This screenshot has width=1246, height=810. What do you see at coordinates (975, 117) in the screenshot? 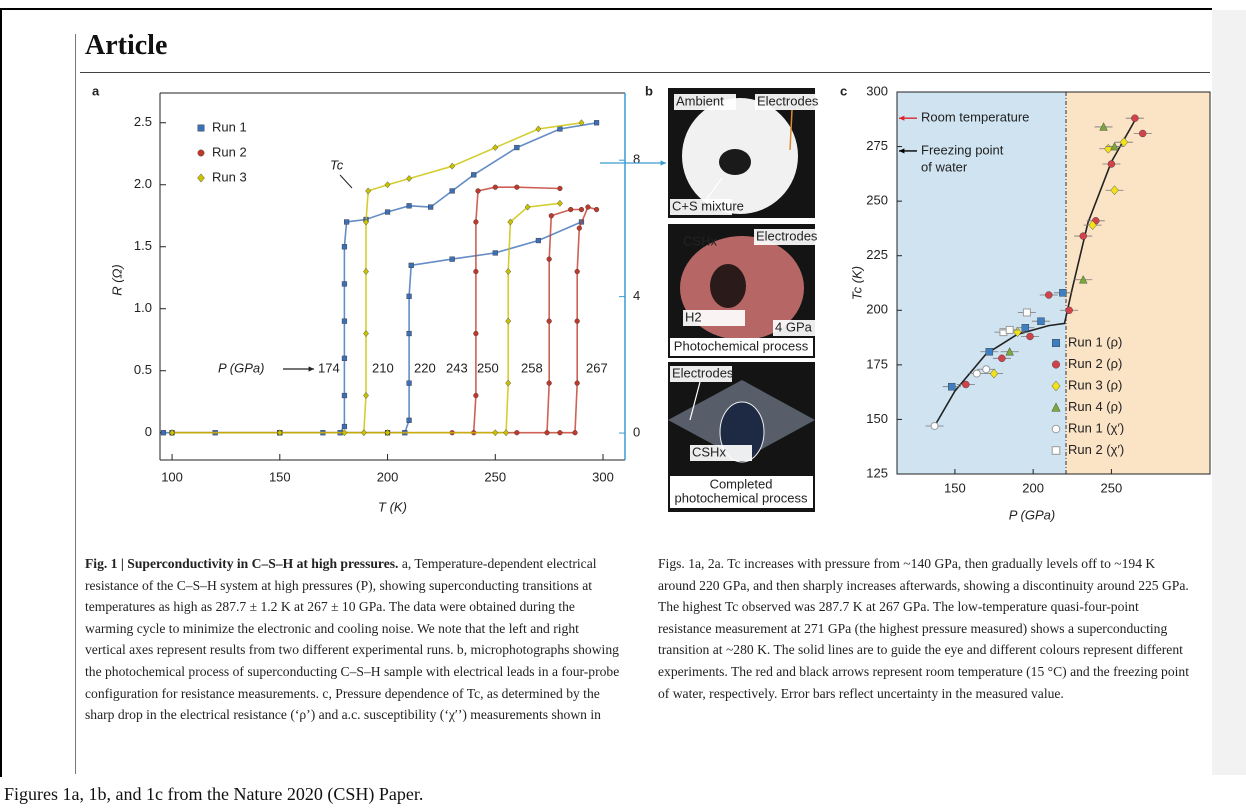
I see `annotation: Room temperature` at bounding box center [975, 117].